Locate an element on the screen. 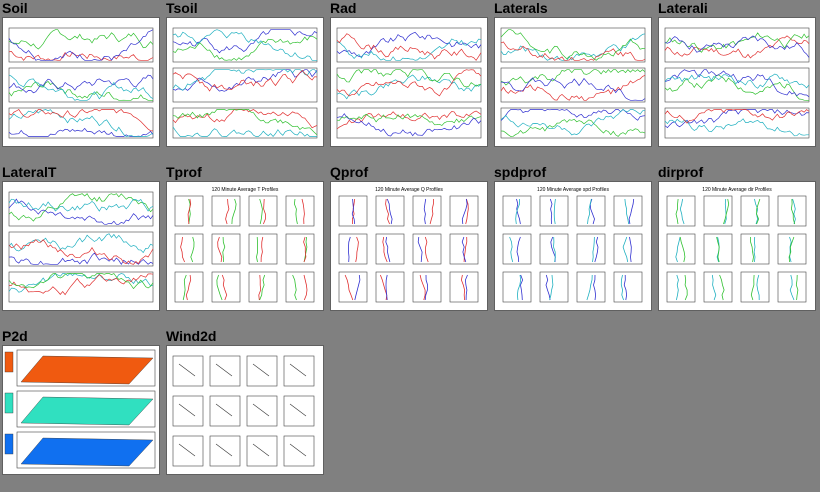 The image size is (820, 492). plot-image-dirprof: 120 Minute Average dir Profiles is located at coordinates (737, 246).